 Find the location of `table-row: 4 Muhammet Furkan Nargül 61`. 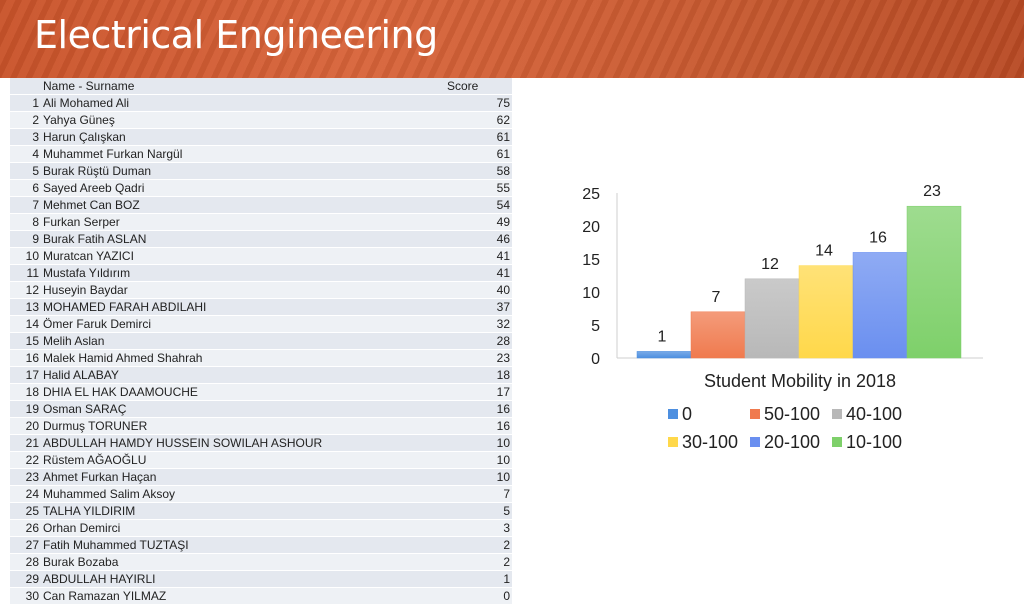

table-row: 4 Muhammet Furkan Nargül 61 is located at coordinates (261, 154).